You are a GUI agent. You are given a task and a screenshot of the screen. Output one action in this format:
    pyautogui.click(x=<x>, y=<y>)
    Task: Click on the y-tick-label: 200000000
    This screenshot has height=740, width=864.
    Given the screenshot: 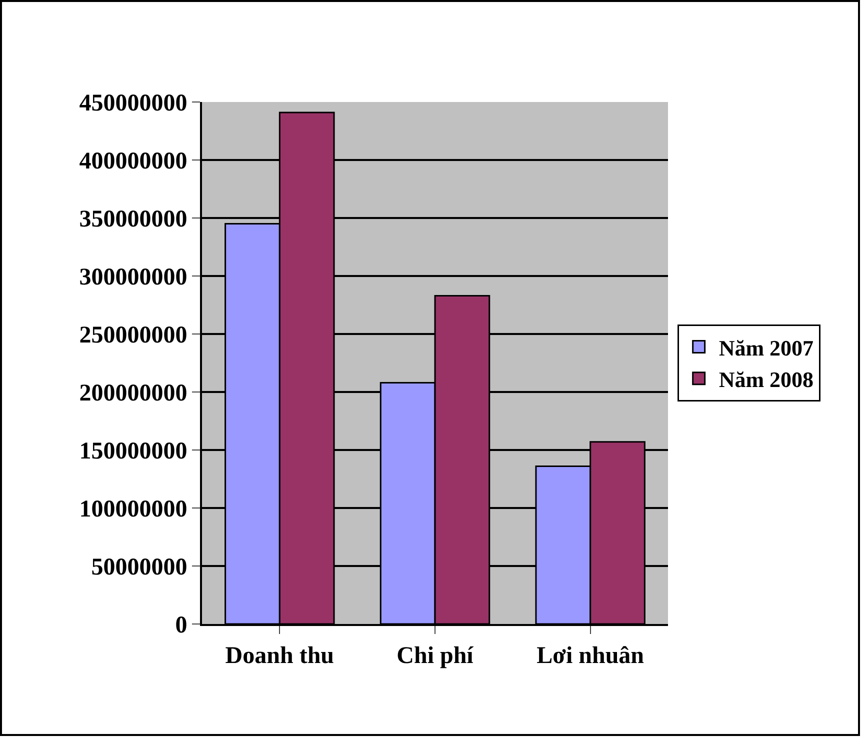 What is the action you would take?
    pyautogui.click(x=133, y=393)
    